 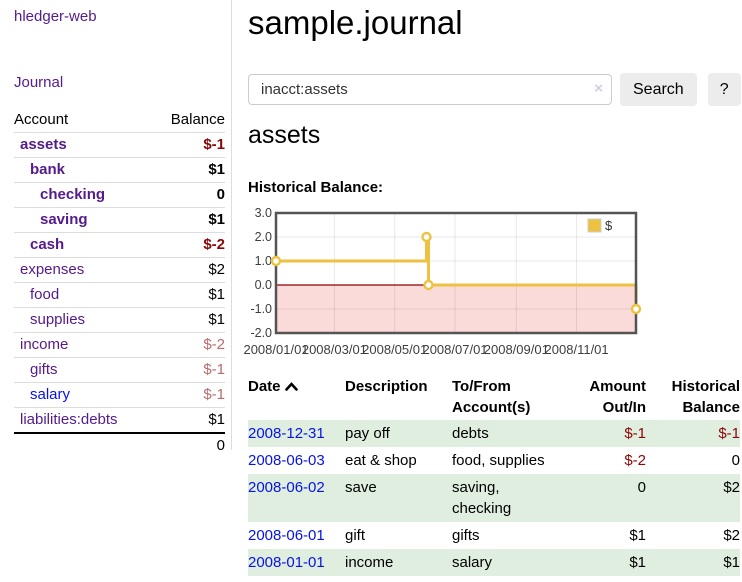 What do you see at coordinates (119, 270) in the screenshot?
I see `account-row: expenses $2` at bounding box center [119, 270].